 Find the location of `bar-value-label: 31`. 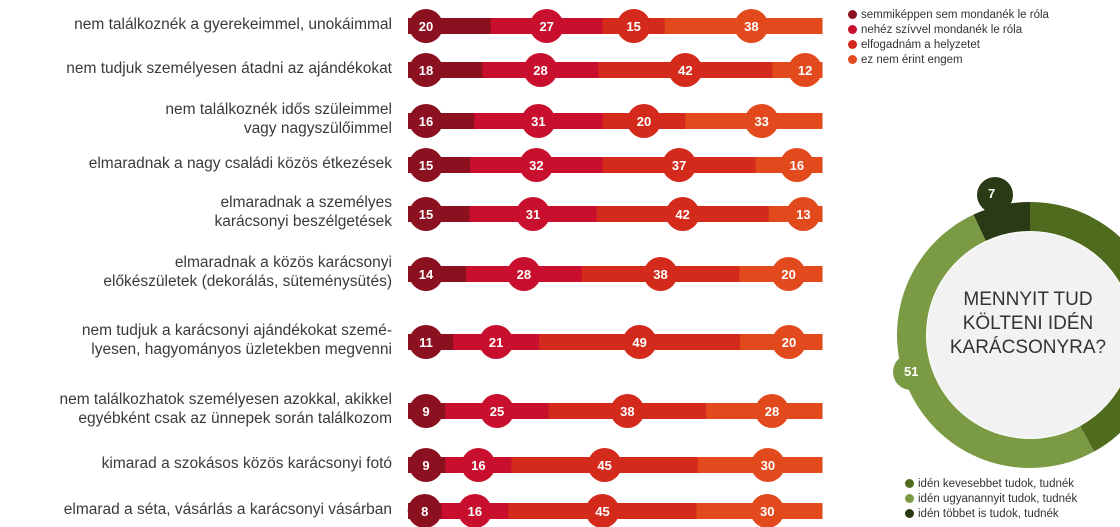

bar-value-label: 31 is located at coordinates (533, 214).